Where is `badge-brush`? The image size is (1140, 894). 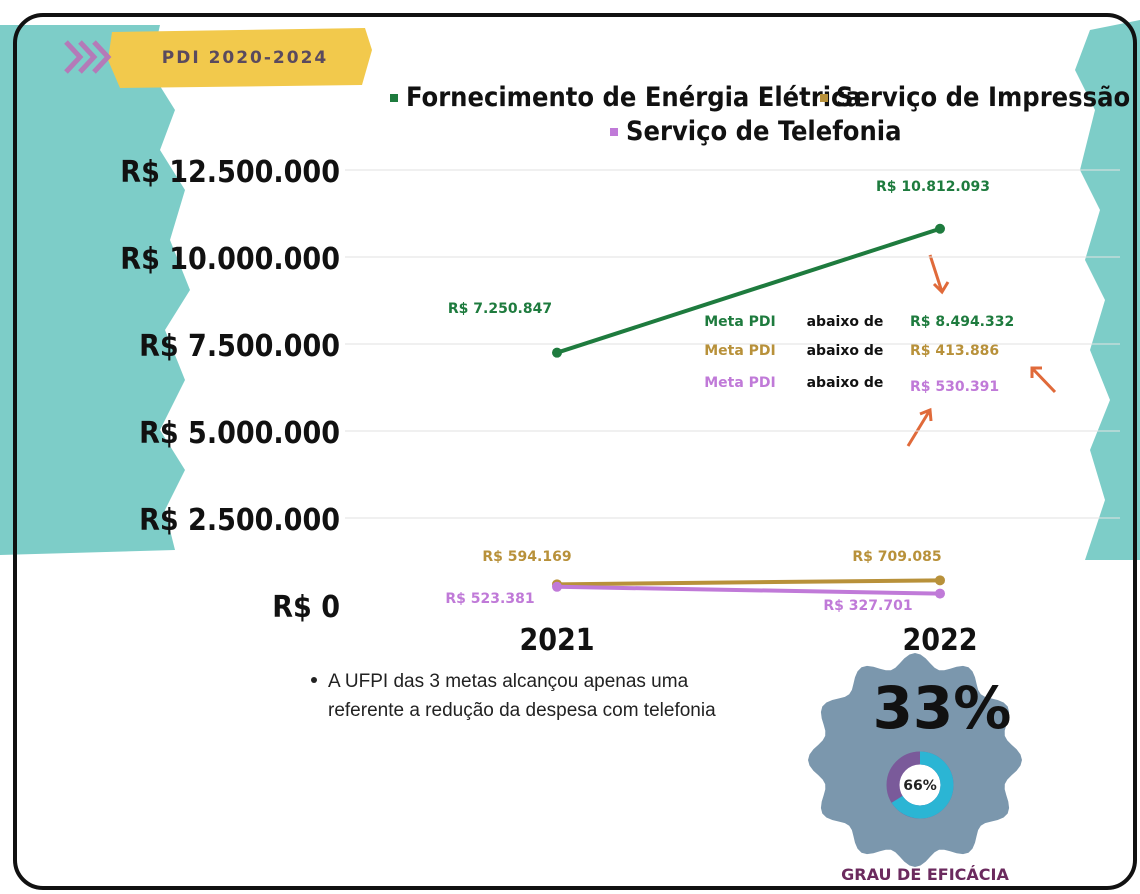
badge-brush is located at coordinates (240, 58).